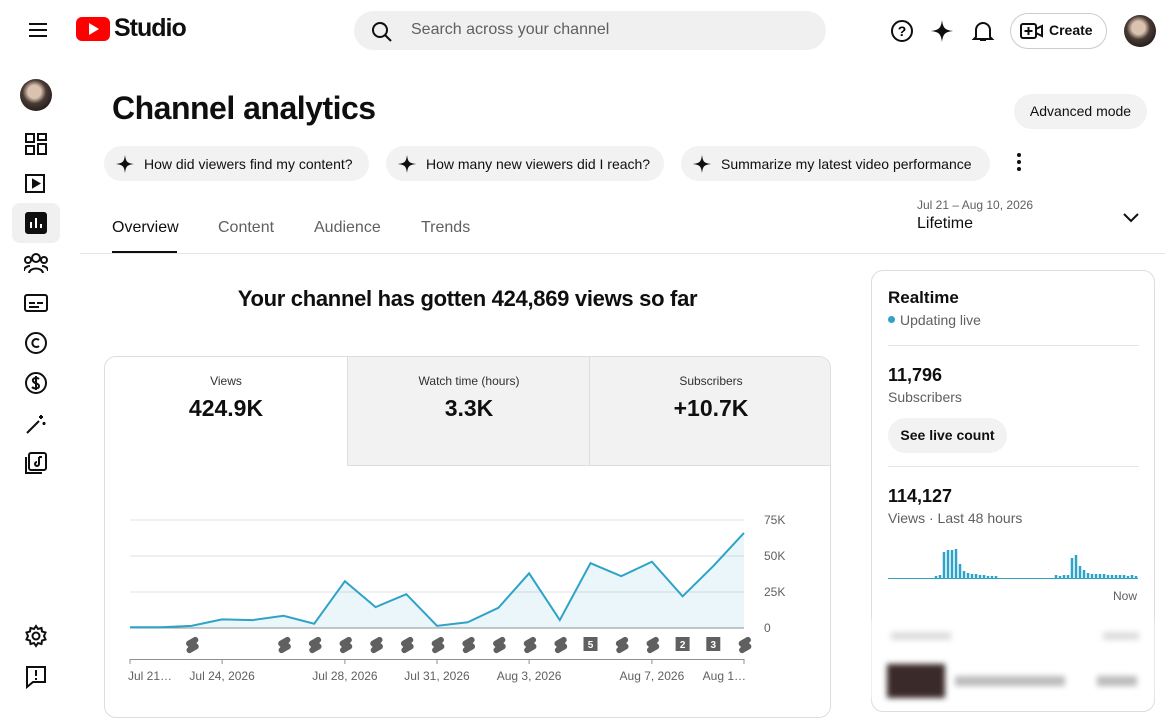 This screenshot has height=718, width=1165. What do you see at coordinates (940, 320) in the screenshot?
I see `realtime-status: Updating live` at bounding box center [940, 320].